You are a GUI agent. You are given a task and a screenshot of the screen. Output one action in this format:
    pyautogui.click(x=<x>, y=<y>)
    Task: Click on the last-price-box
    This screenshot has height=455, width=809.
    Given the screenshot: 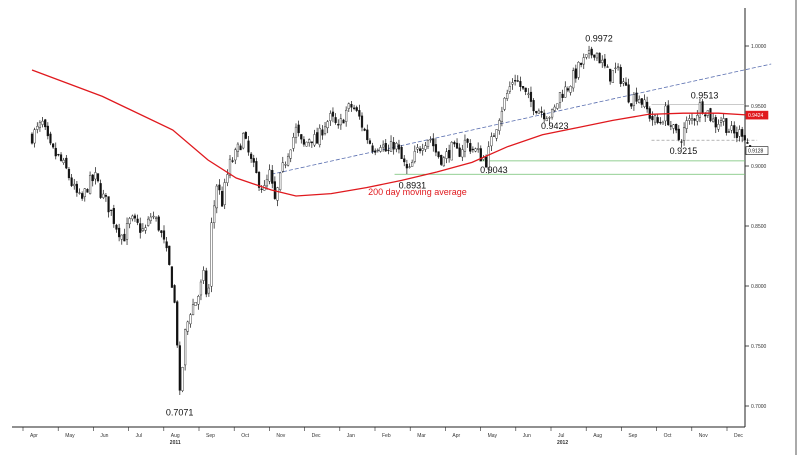 What is the action you would take?
    pyautogui.click(x=757, y=150)
    